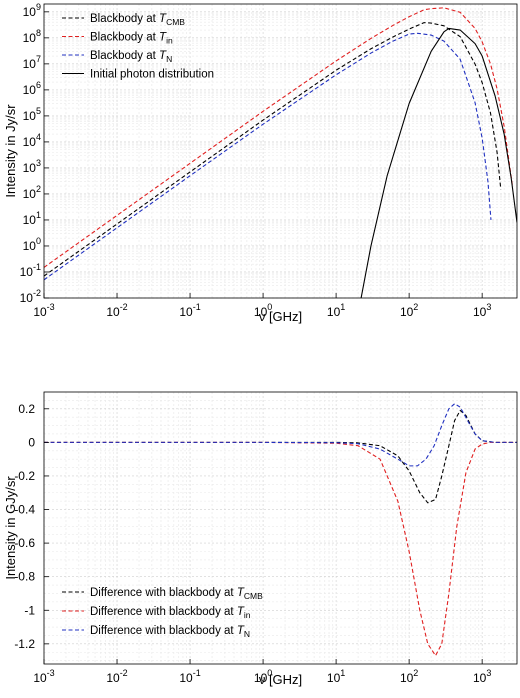 The height and width of the screenshot is (698, 520). What do you see at coordinates (32, 140) in the screenshot?
I see `y-tick-label: 10⁴` at bounding box center [32, 140].